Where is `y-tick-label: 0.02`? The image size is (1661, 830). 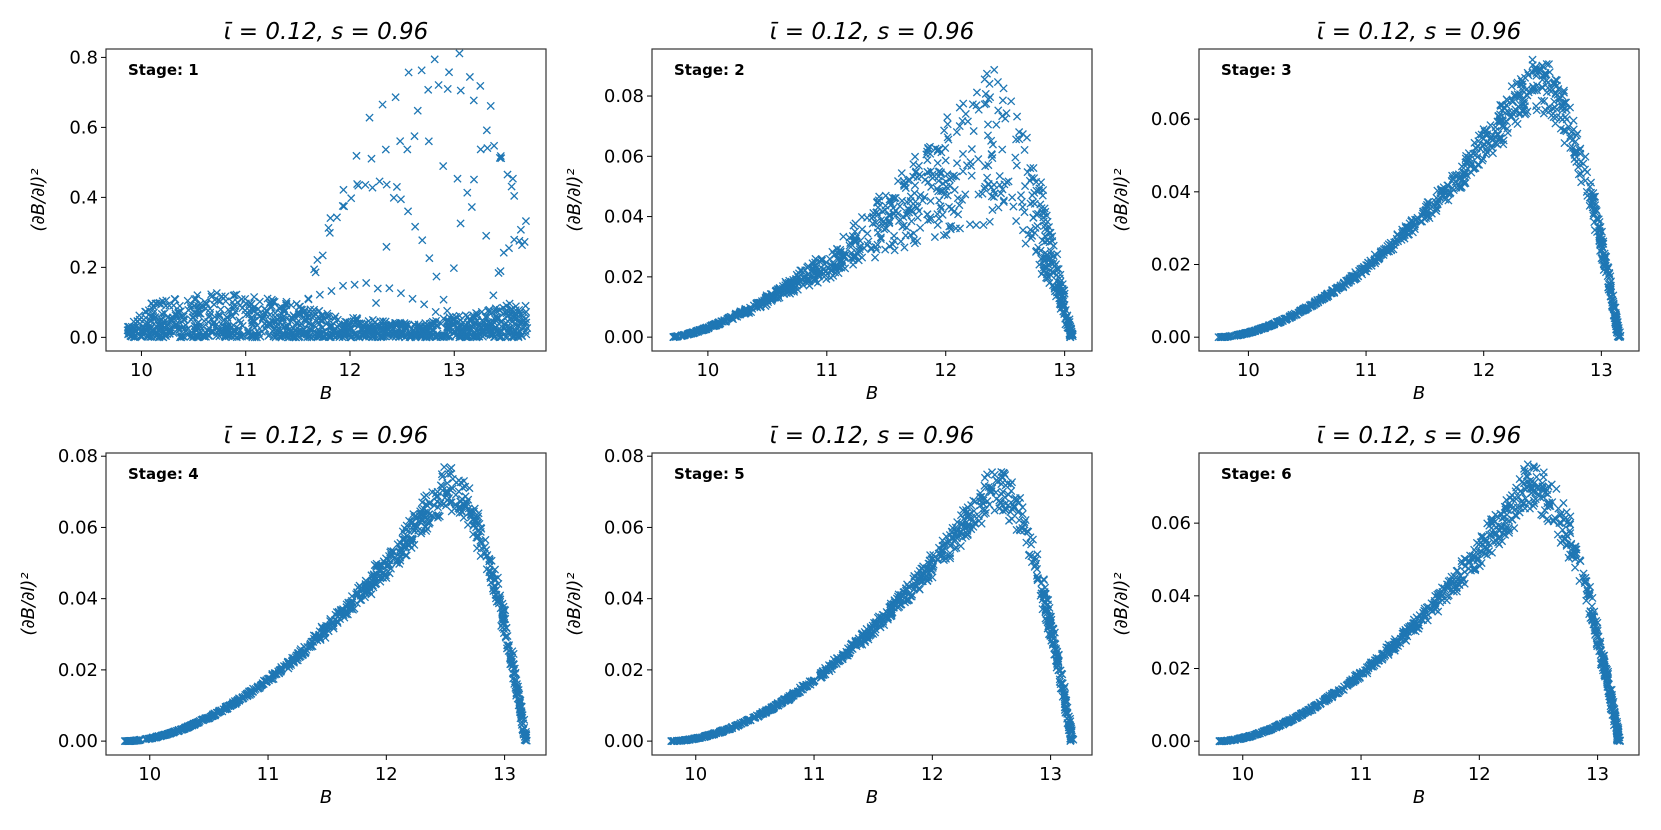
y-tick-label: 0.02 is located at coordinates (624, 277).